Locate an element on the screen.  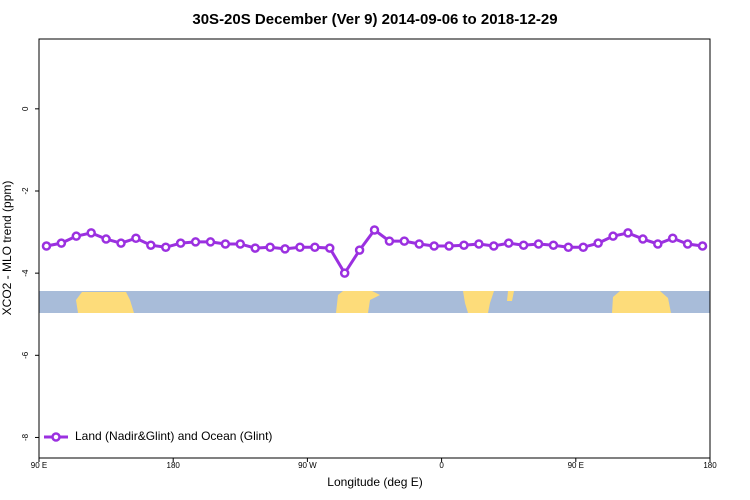
x-tick-label: 90 W is located at coordinates (307, 465).